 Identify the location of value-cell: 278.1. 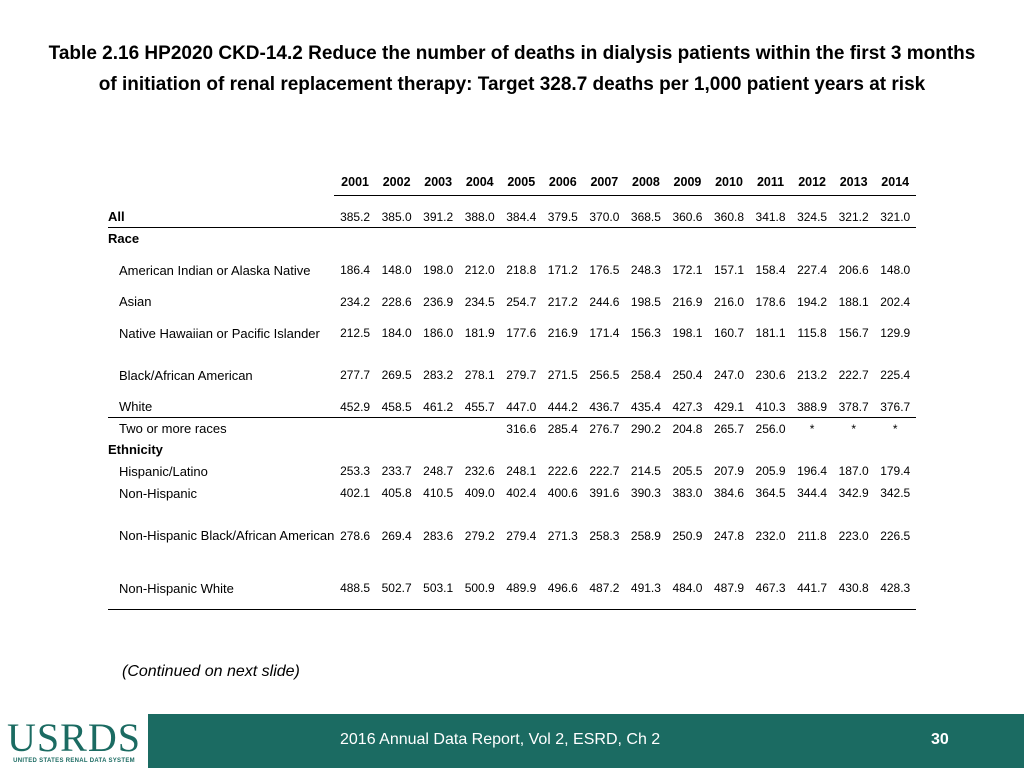
(479, 375).